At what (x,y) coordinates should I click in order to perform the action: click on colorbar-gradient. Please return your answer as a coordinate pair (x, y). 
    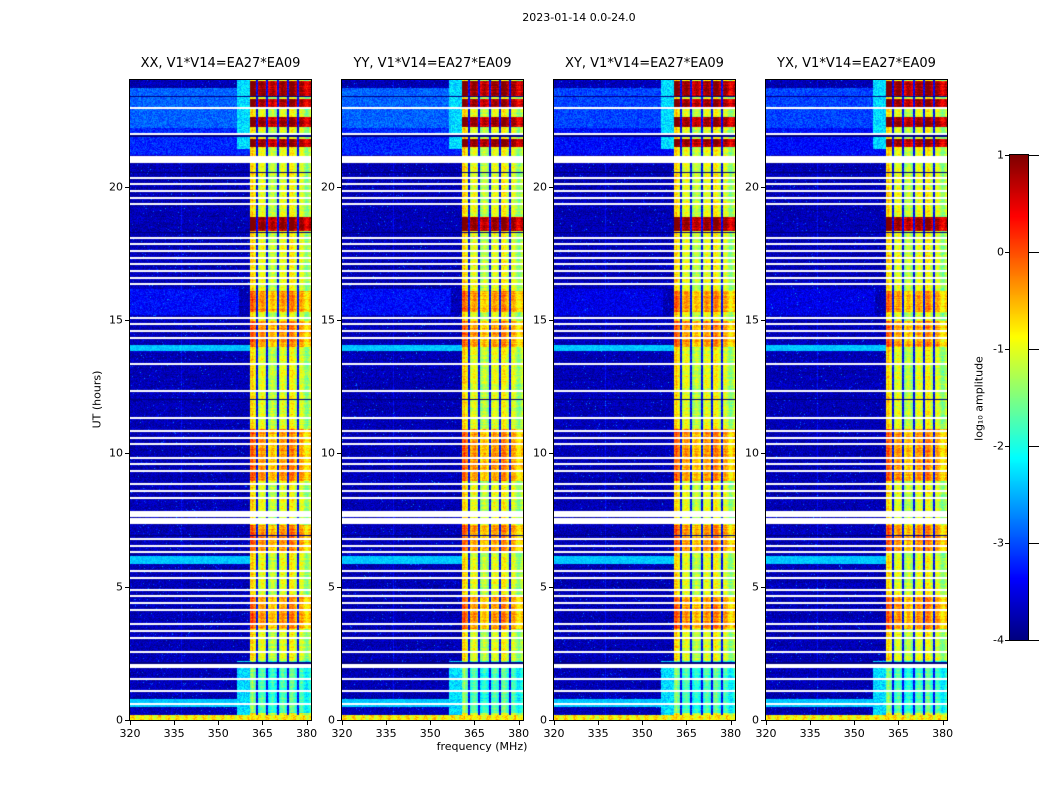
    Looking at the image, I should click on (1019, 397).